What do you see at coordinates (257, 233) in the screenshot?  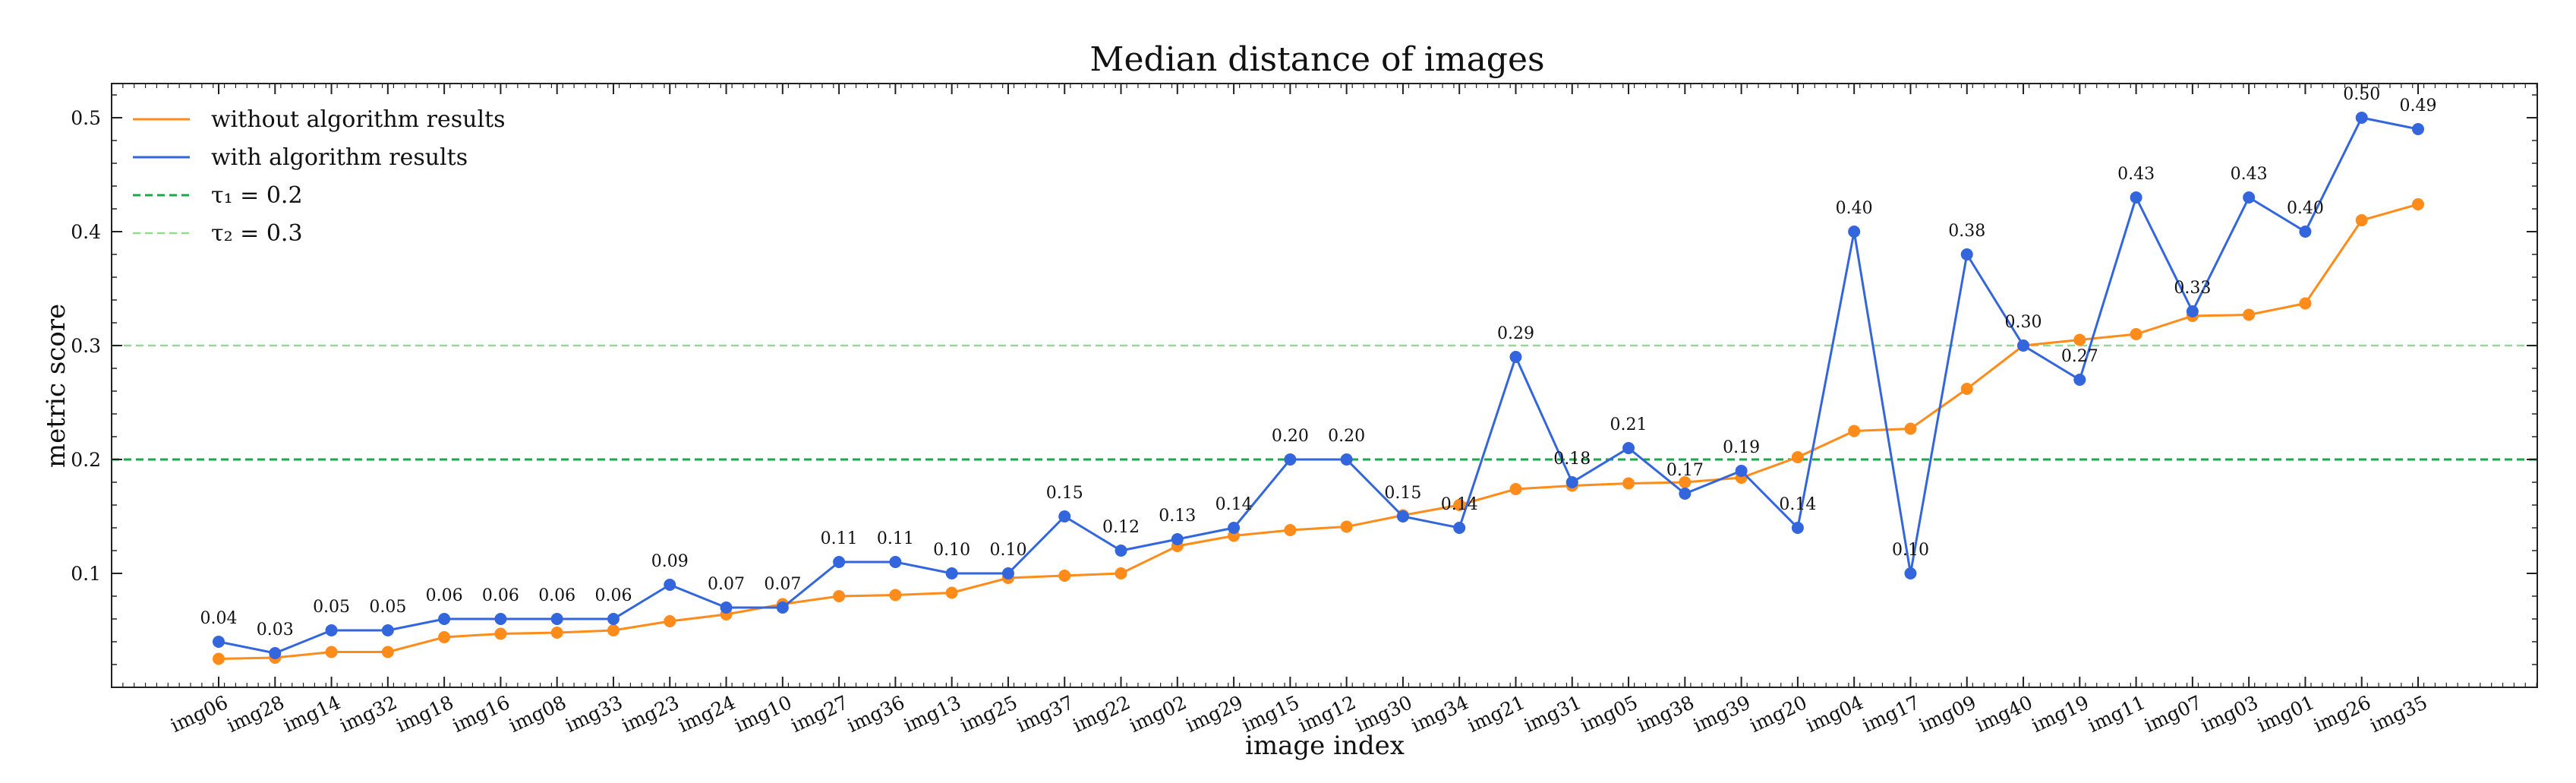 I see `legend-label-4: τ₂ = 0.3` at bounding box center [257, 233].